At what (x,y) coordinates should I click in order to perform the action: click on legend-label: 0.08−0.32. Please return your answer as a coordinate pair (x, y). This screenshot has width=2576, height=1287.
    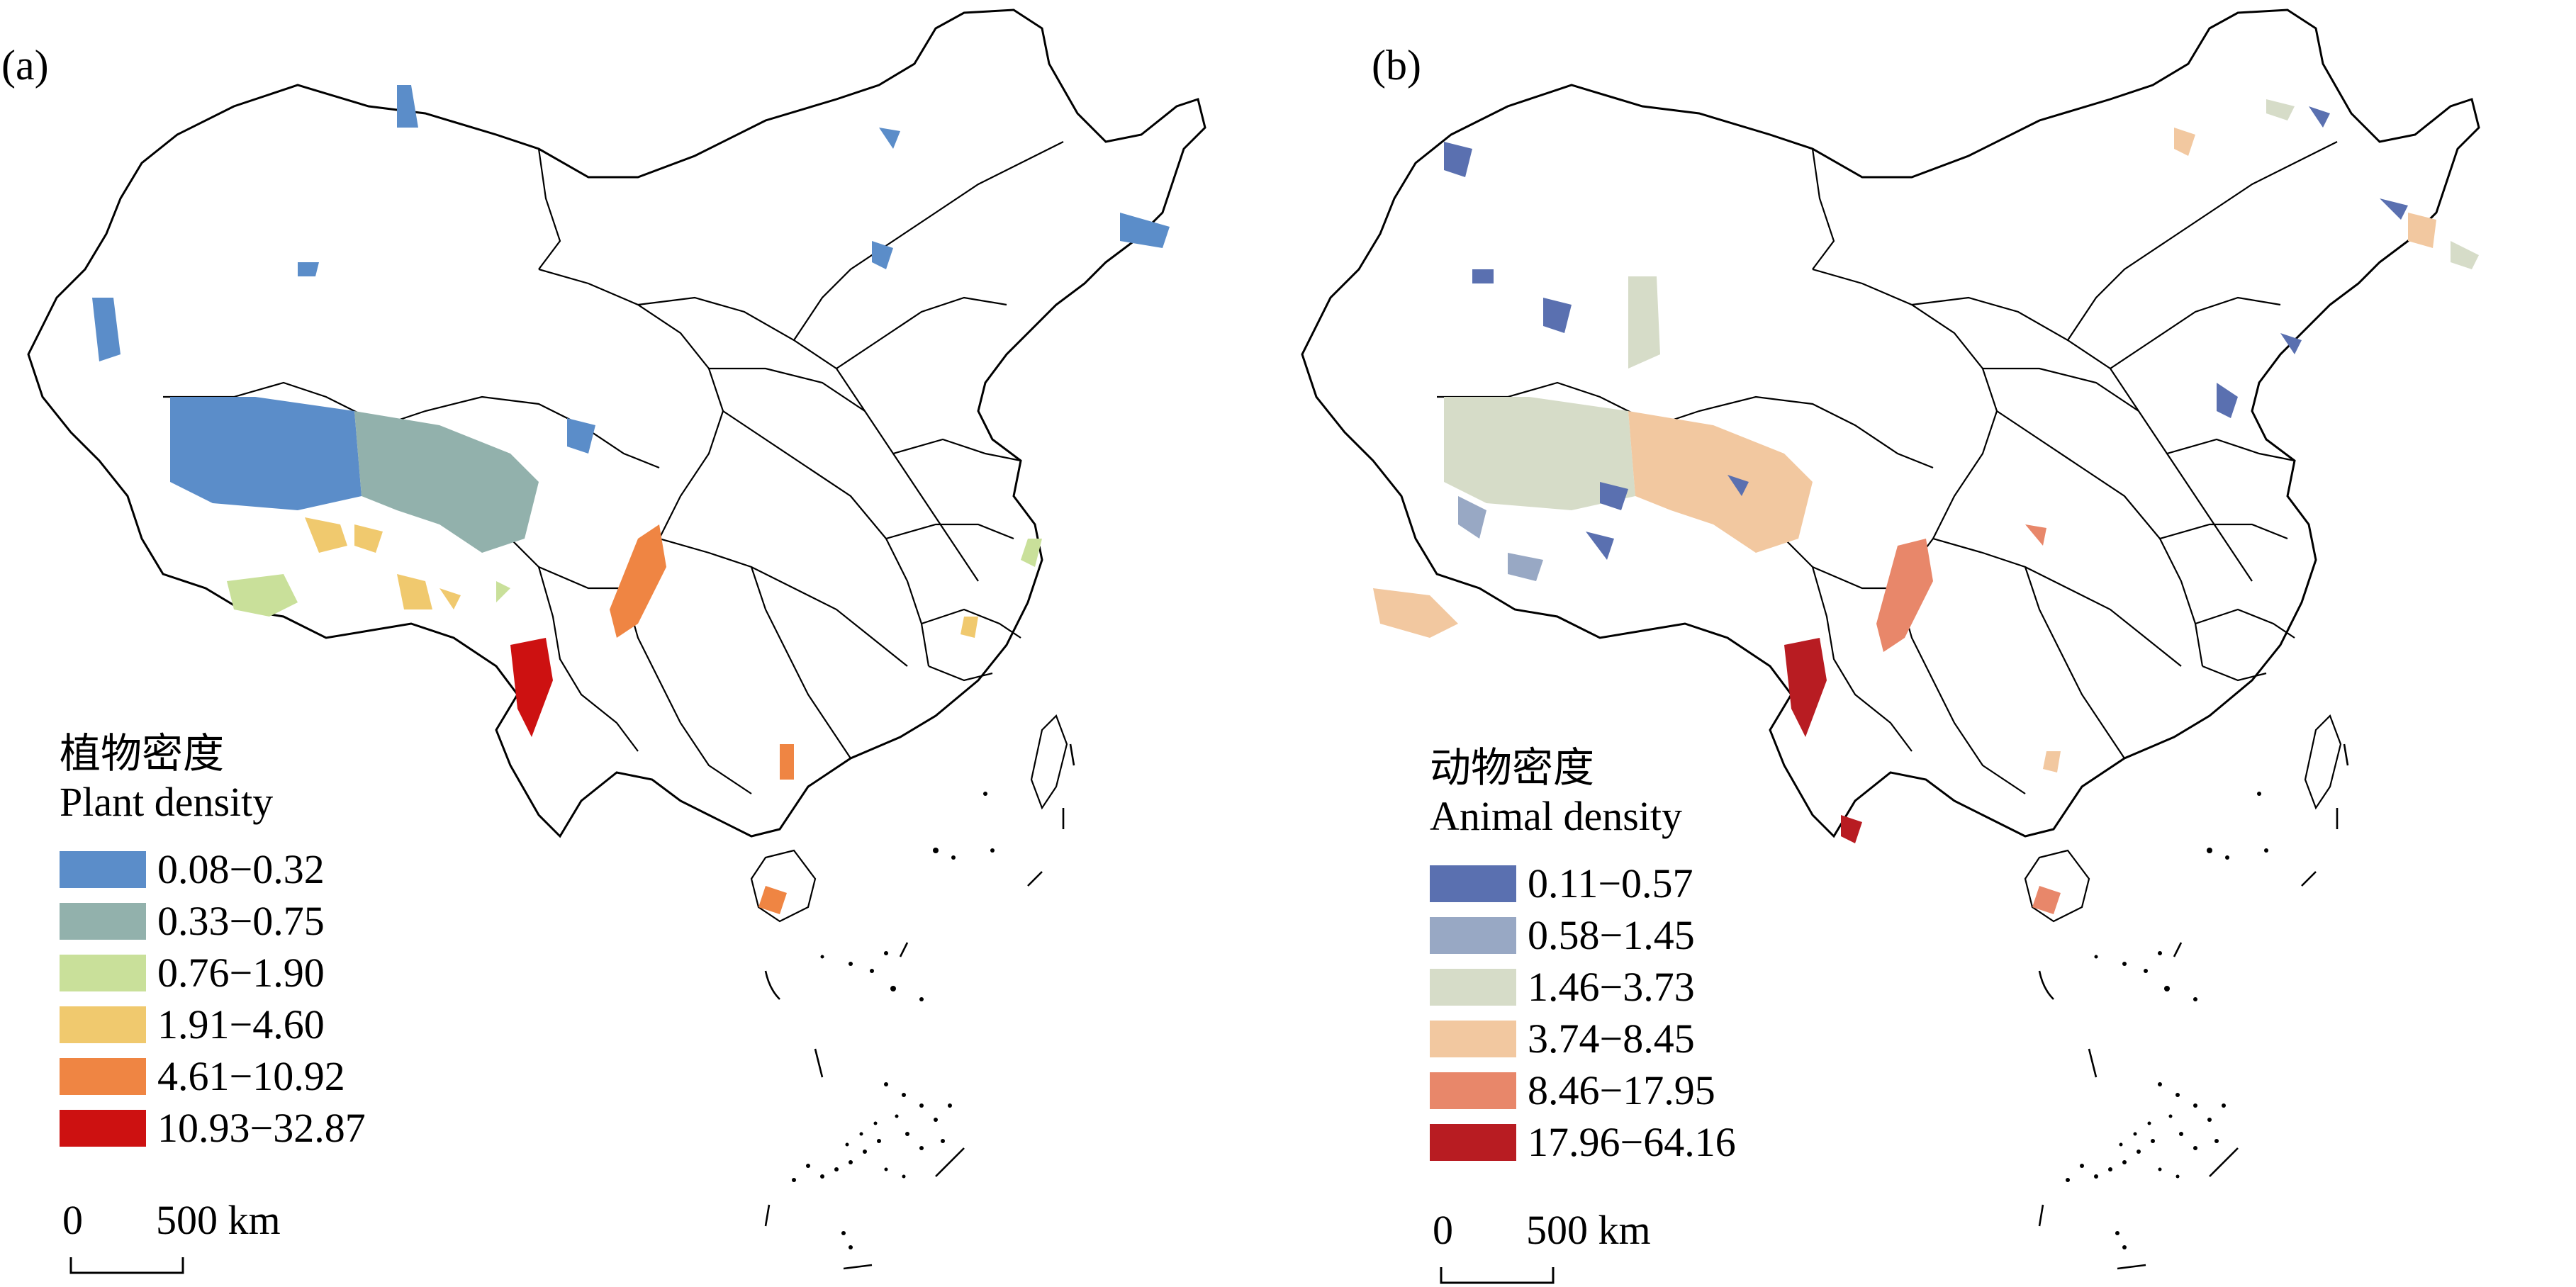
    Looking at the image, I should click on (241, 869).